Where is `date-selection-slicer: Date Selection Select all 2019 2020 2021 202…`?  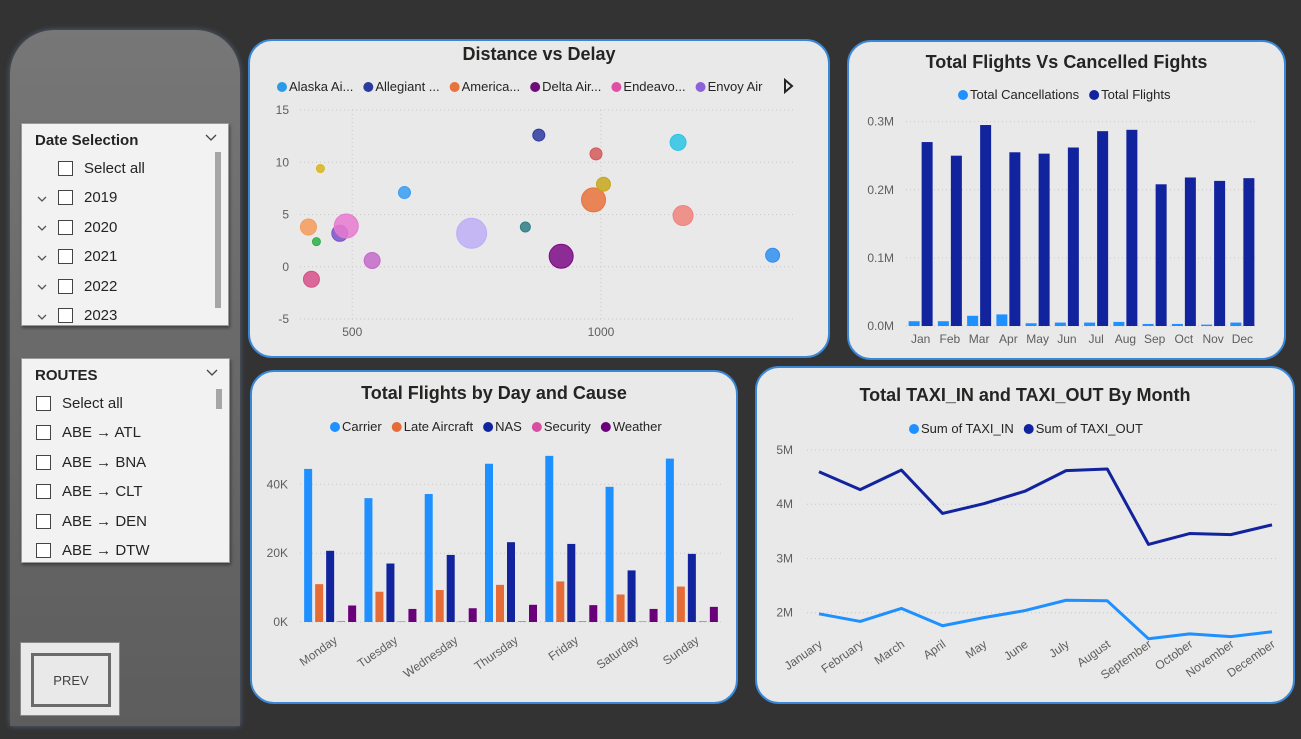 date-selection-slicer: Date Selection Select all 2019 2020 2021 202… is located at coordinates (125, 224).